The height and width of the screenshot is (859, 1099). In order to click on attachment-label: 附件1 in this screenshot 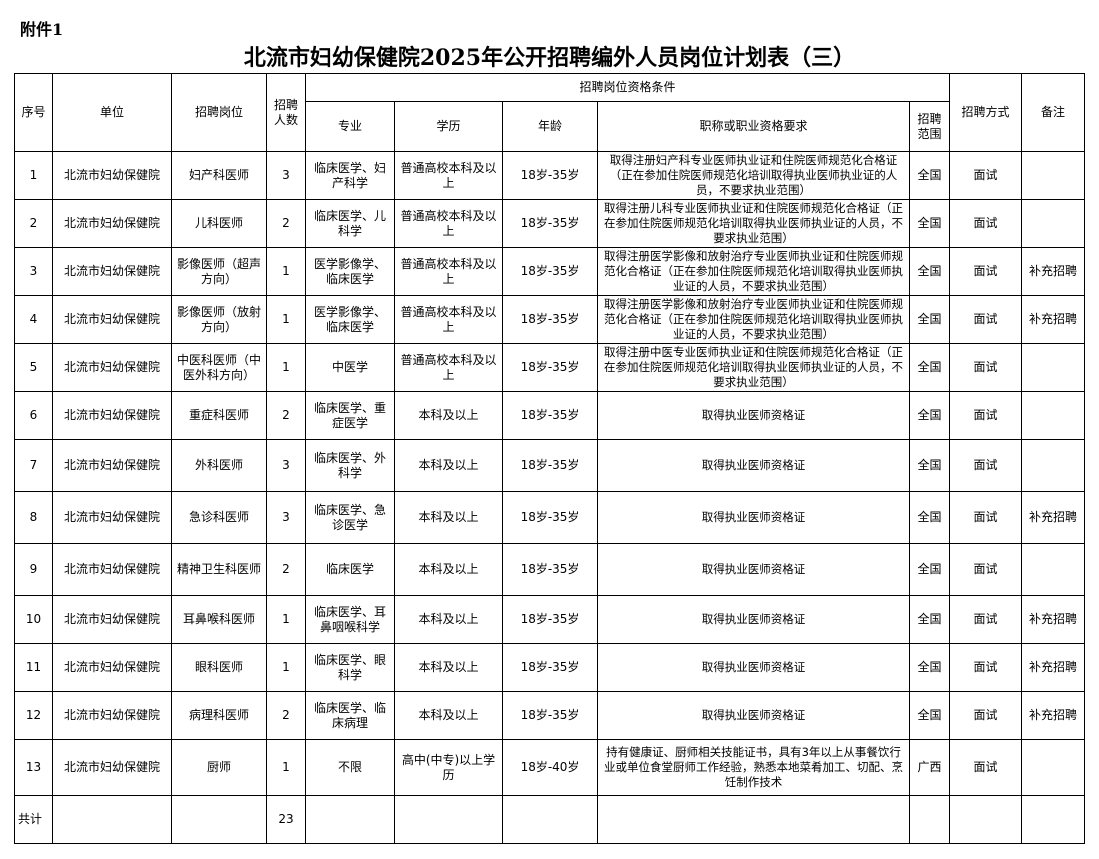, I will do `click(42, 29)`.